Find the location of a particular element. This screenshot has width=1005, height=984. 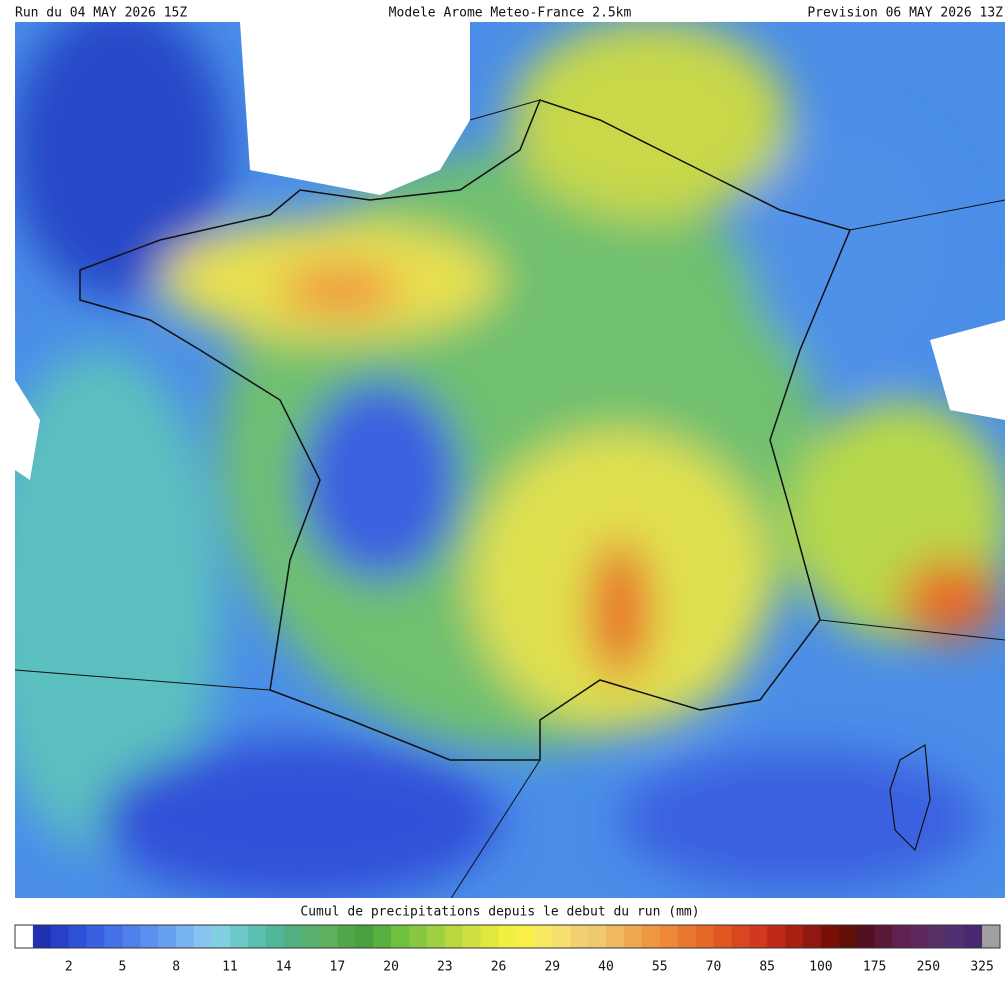

colorbar-tick-label: 29 is located at coordinates (552, 967).